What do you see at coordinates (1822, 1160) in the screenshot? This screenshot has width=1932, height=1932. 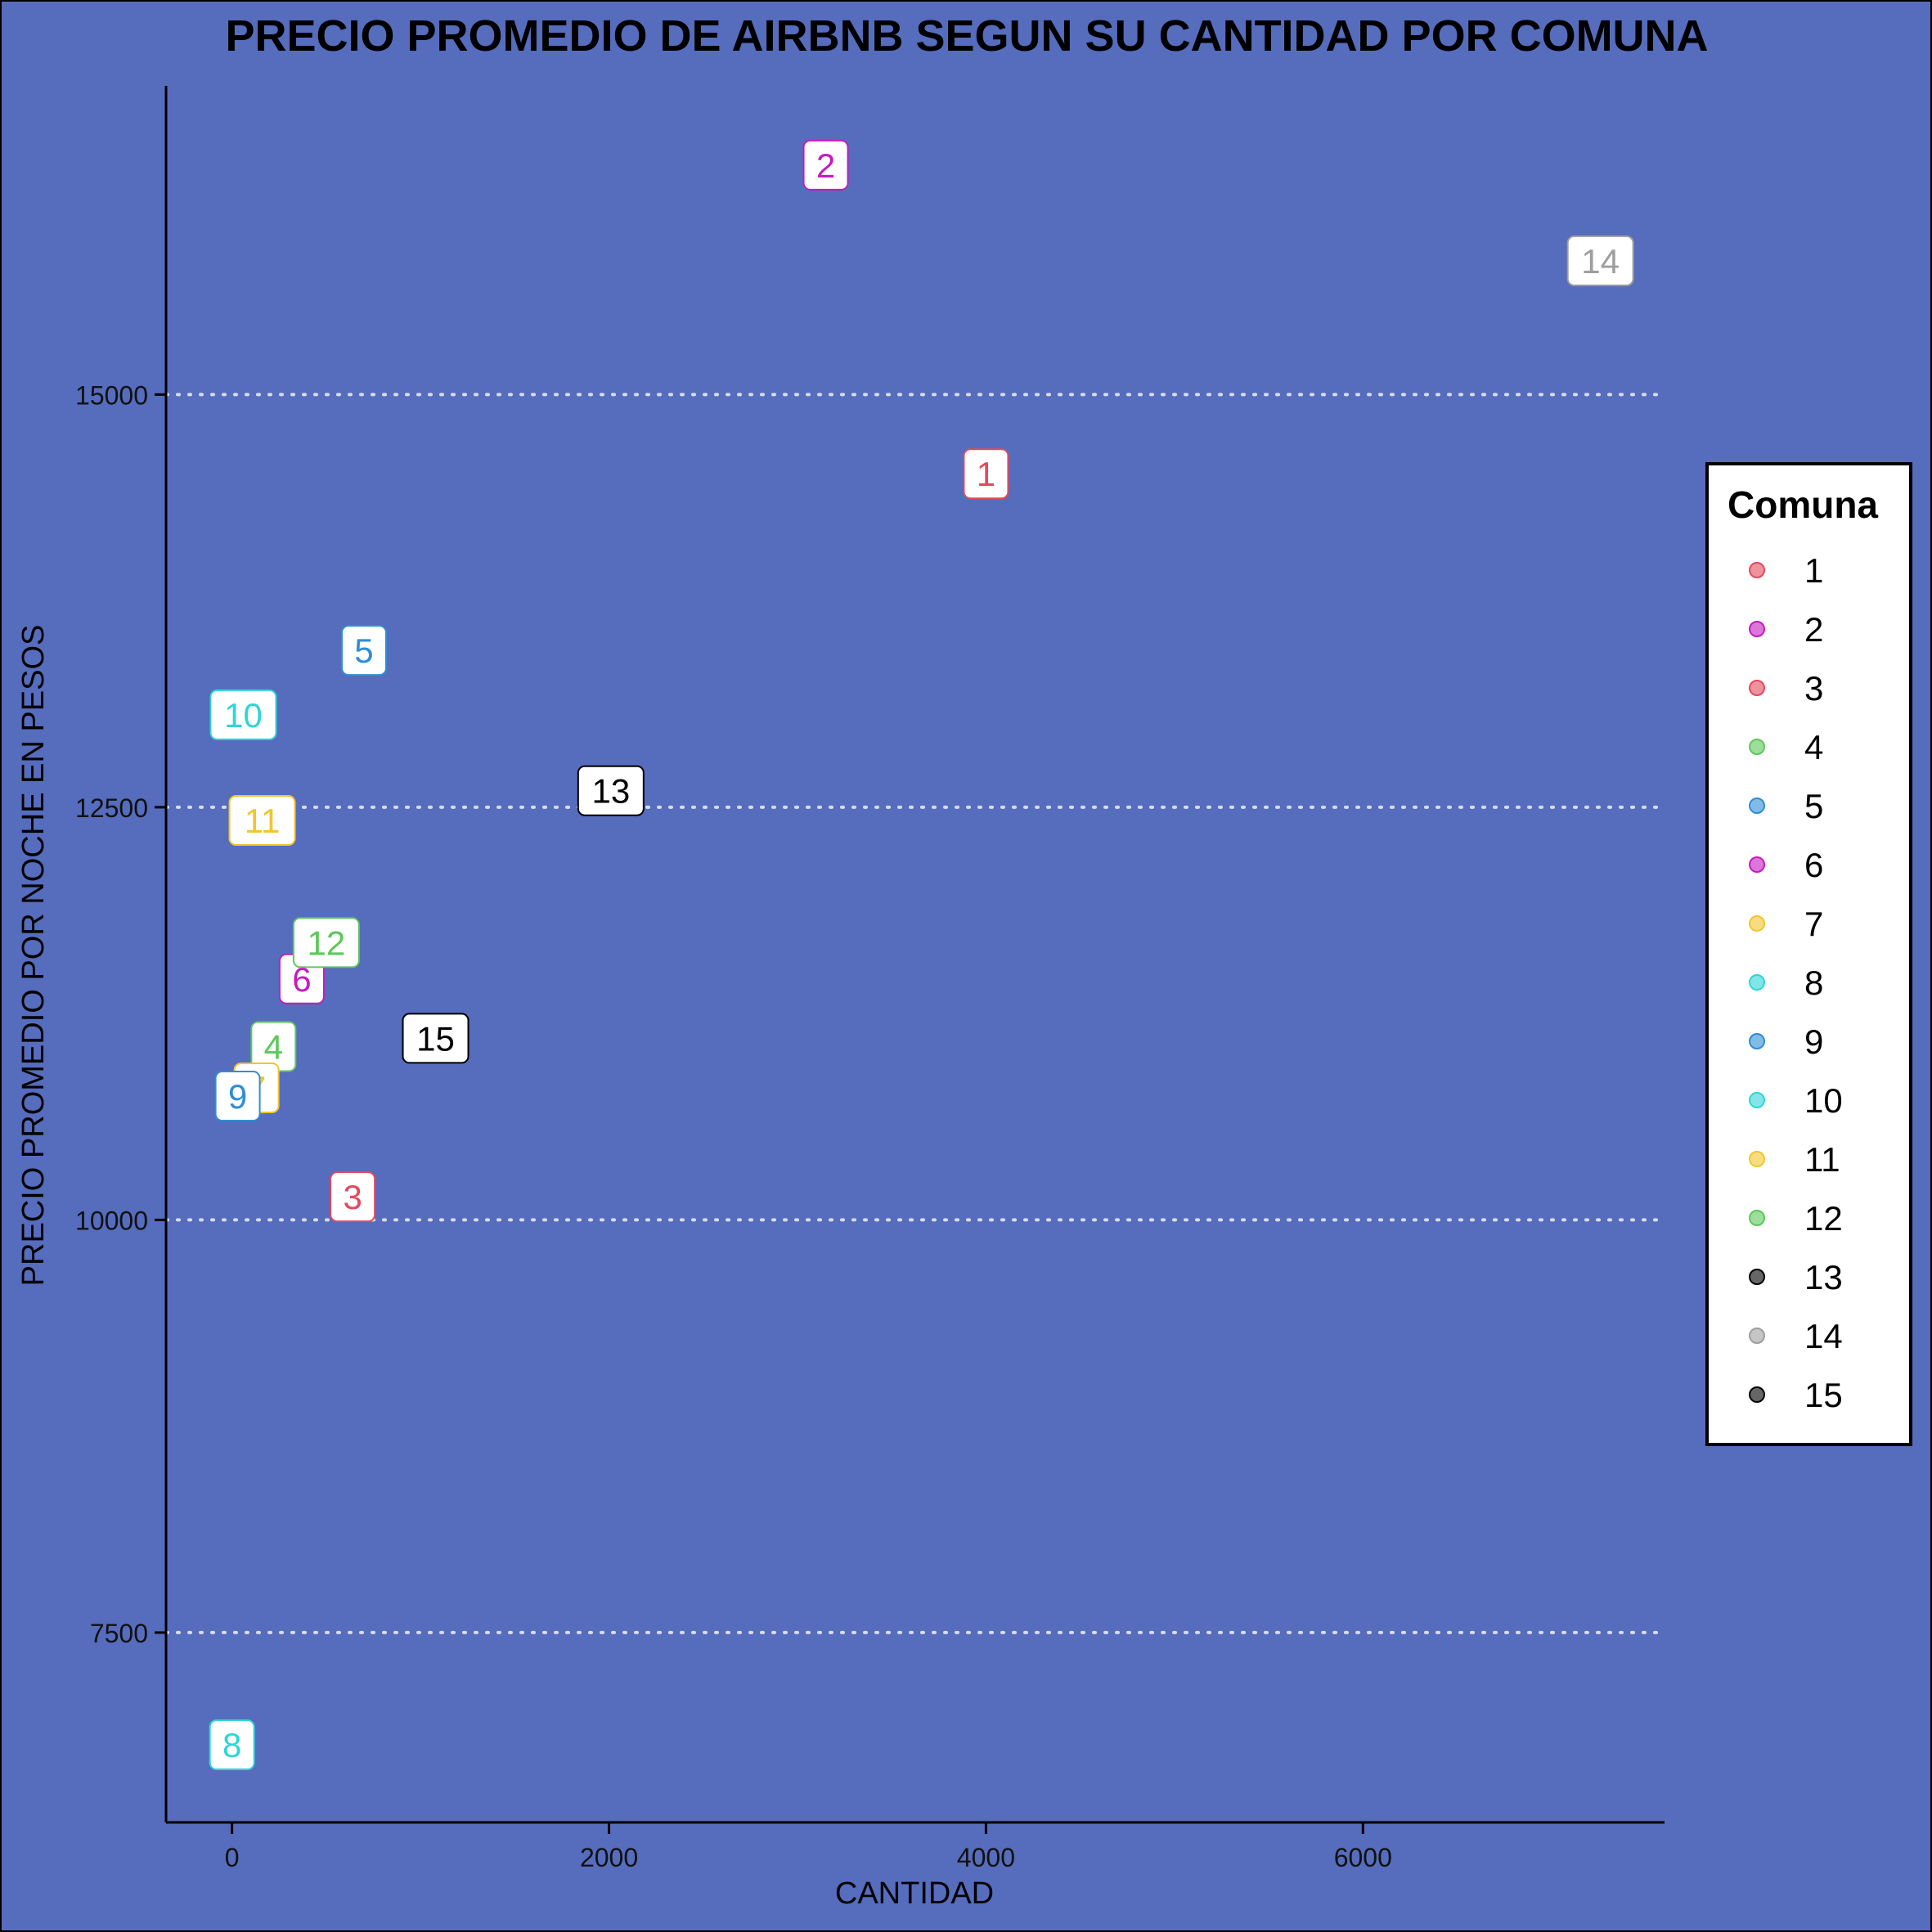 I see `legend-label: 11` at bounding box center [1822, 1160].